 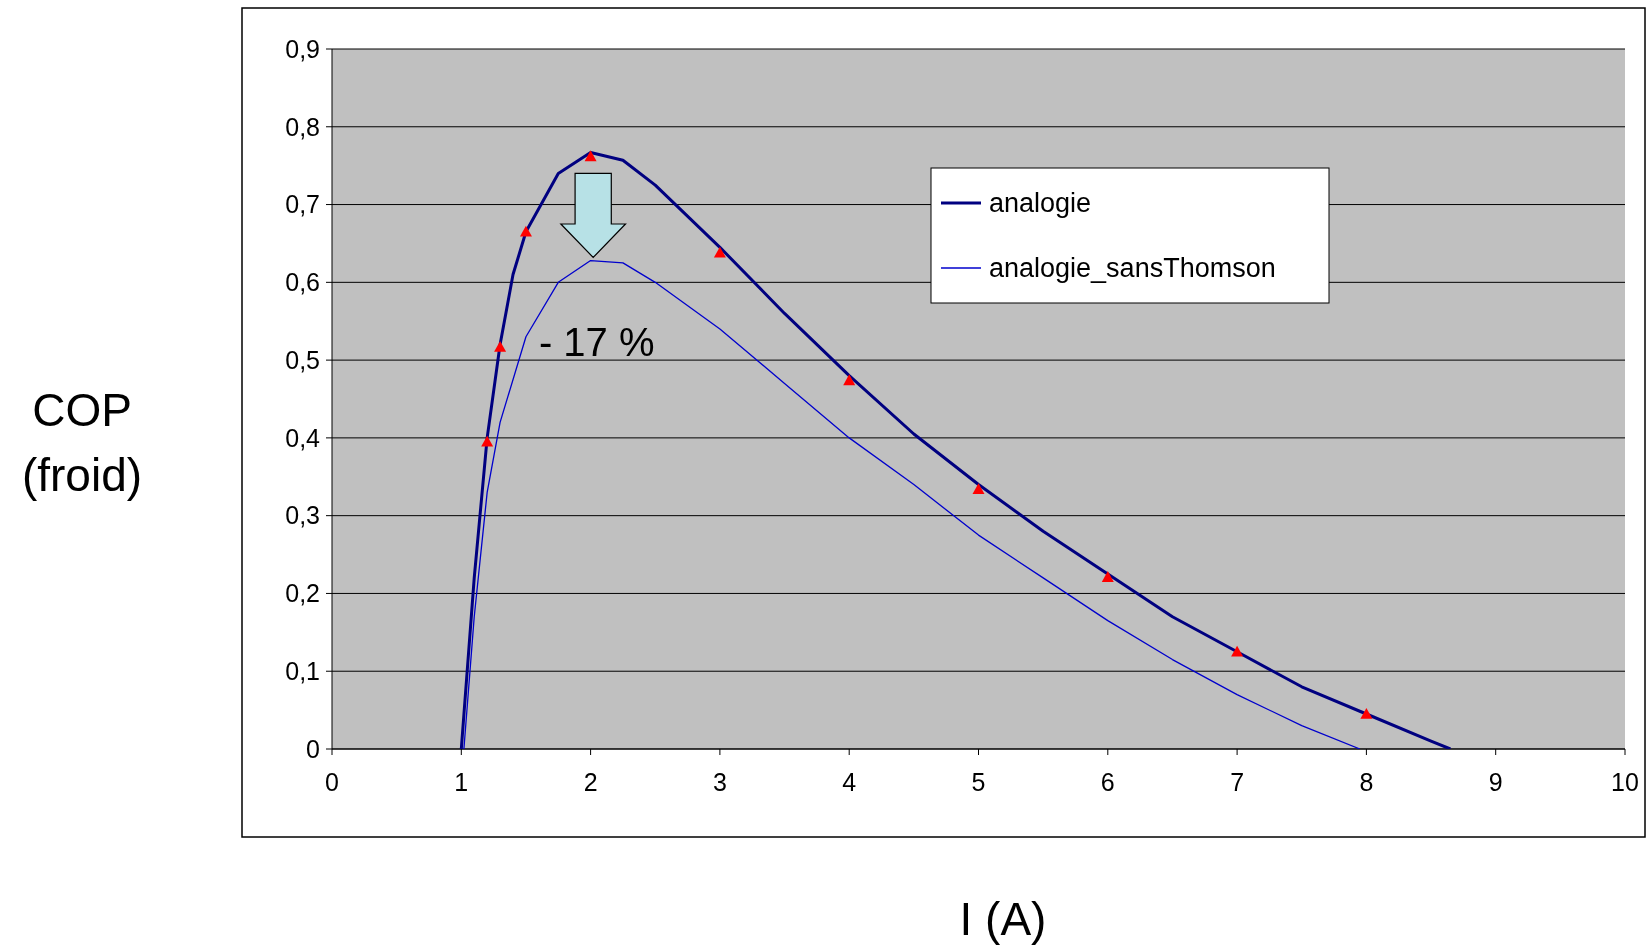 I want to click on x-tick-label: 3, so click(x=719, y=782).